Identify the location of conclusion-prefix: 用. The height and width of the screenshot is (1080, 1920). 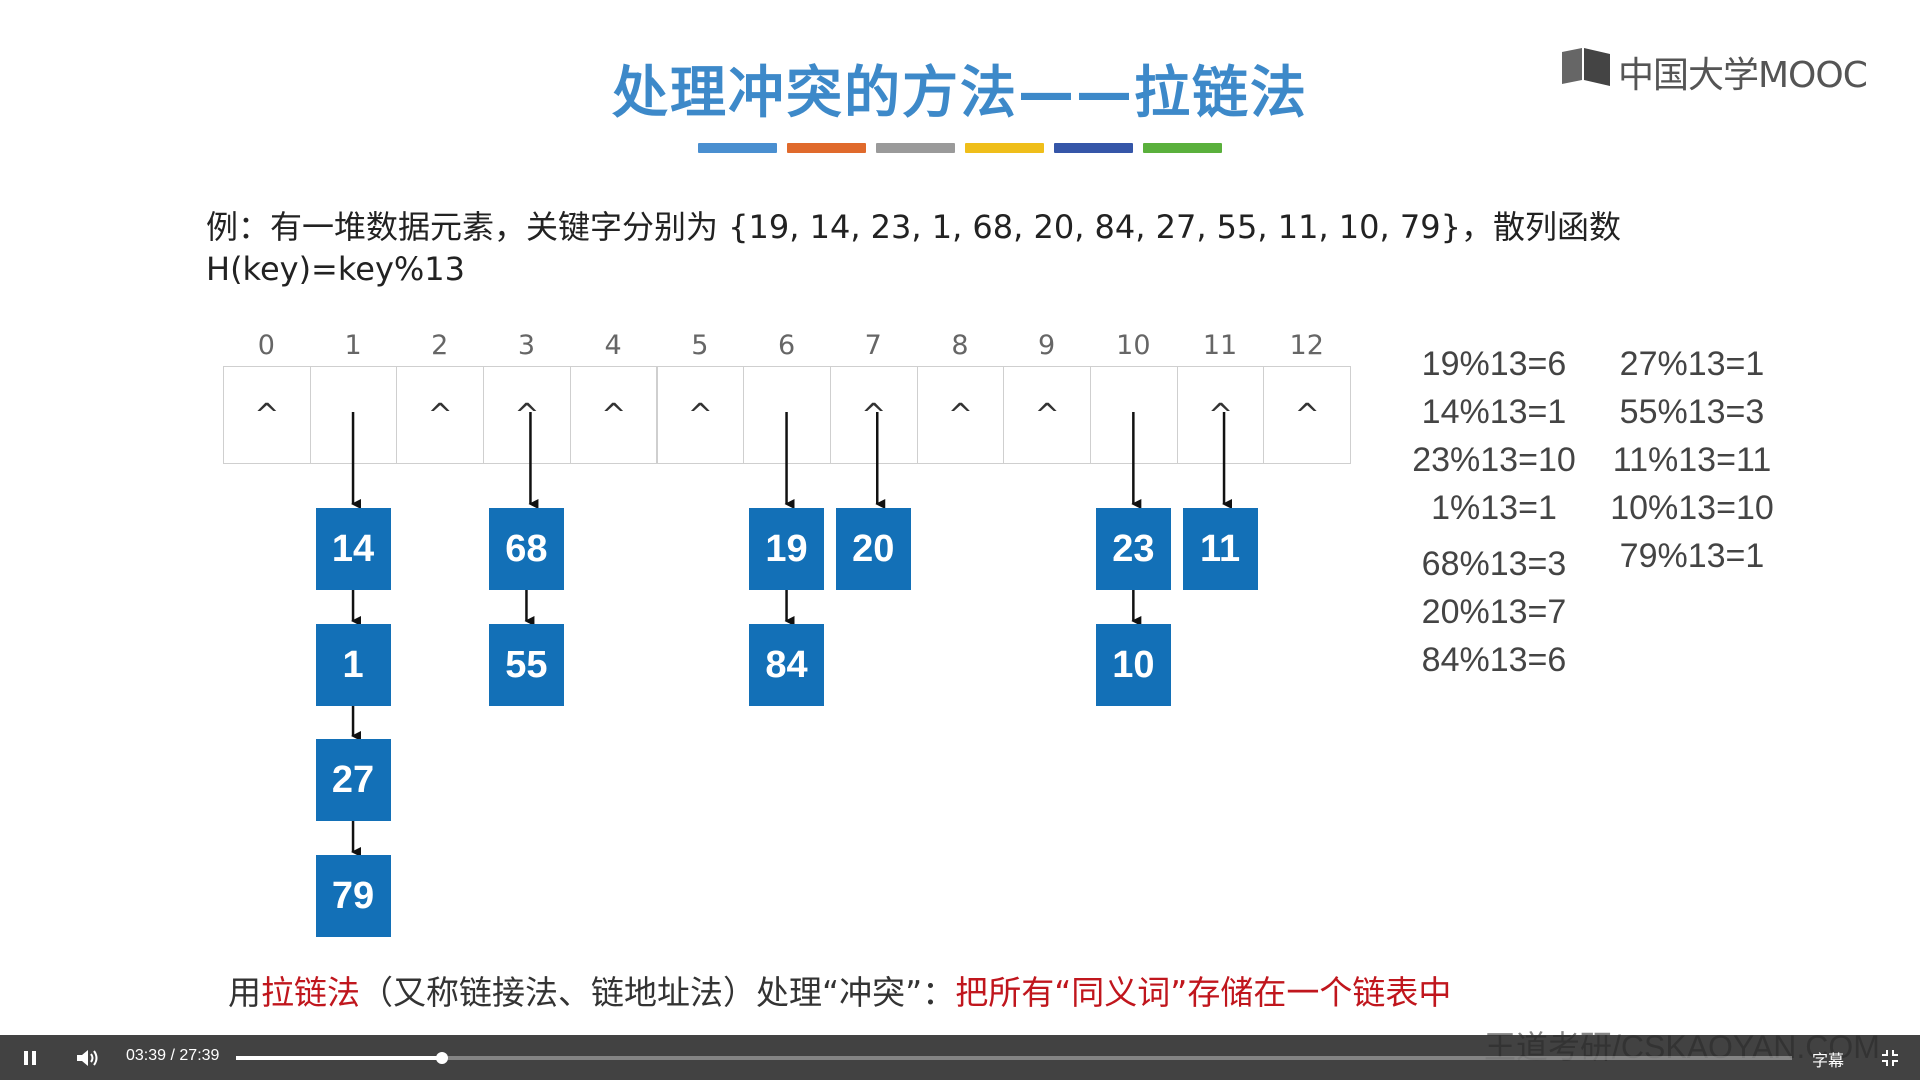
(244, 992).